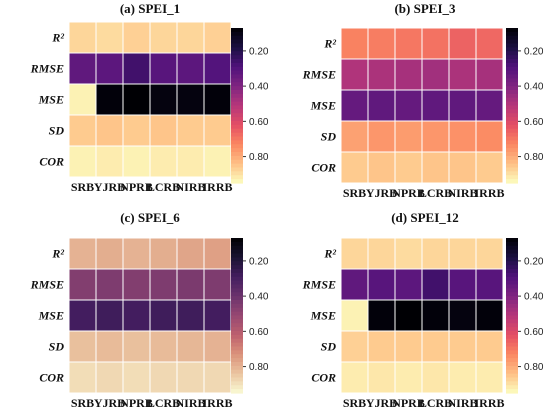 The image size is (550, 417). I want to click on colorbar-tick-label: 0.20, so click(534, 261).